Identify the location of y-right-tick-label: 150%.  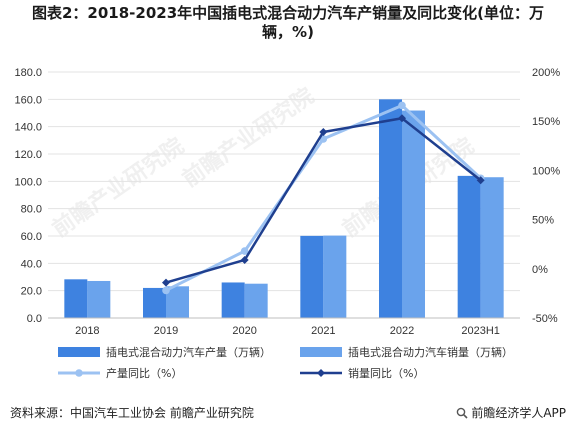
(546, 122).